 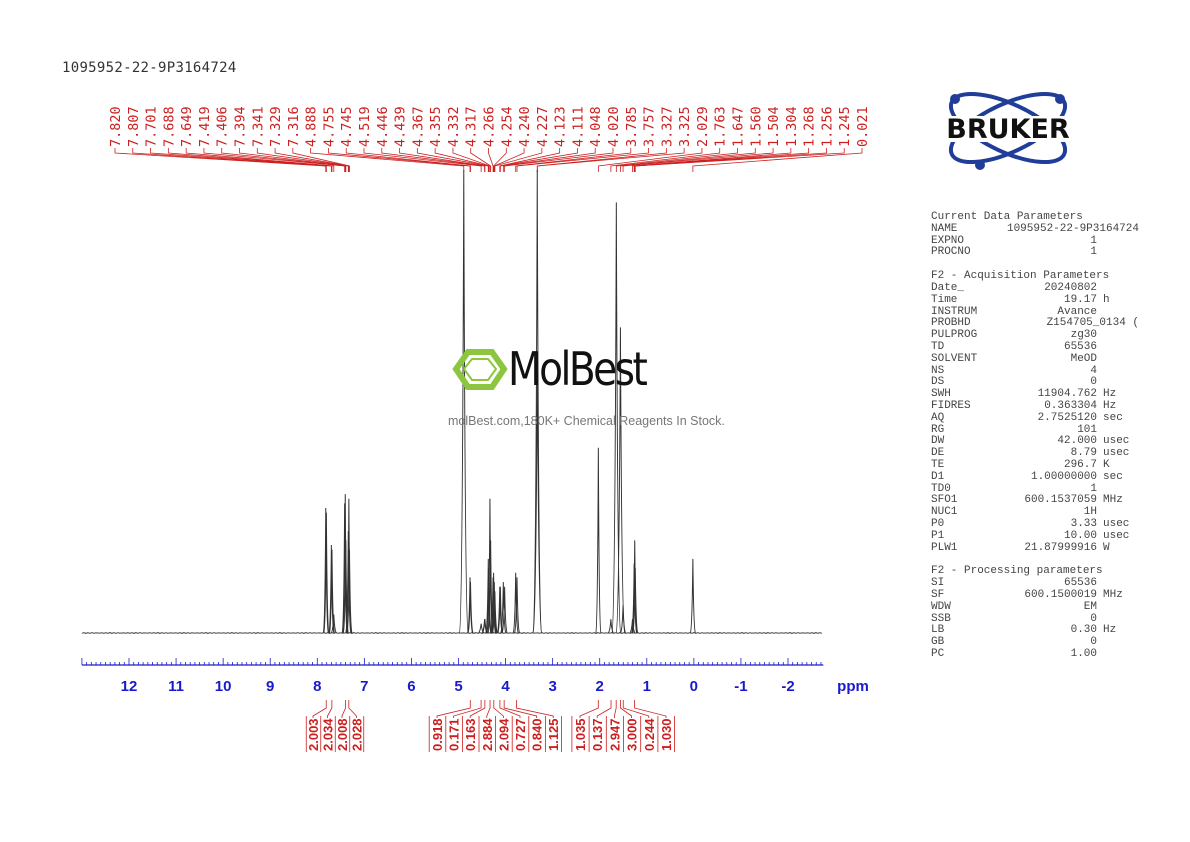 What do you see at coordinates (951, 405) in the screenshot?
I see `param-key: FIDRES` at bounding box center [951, 405].